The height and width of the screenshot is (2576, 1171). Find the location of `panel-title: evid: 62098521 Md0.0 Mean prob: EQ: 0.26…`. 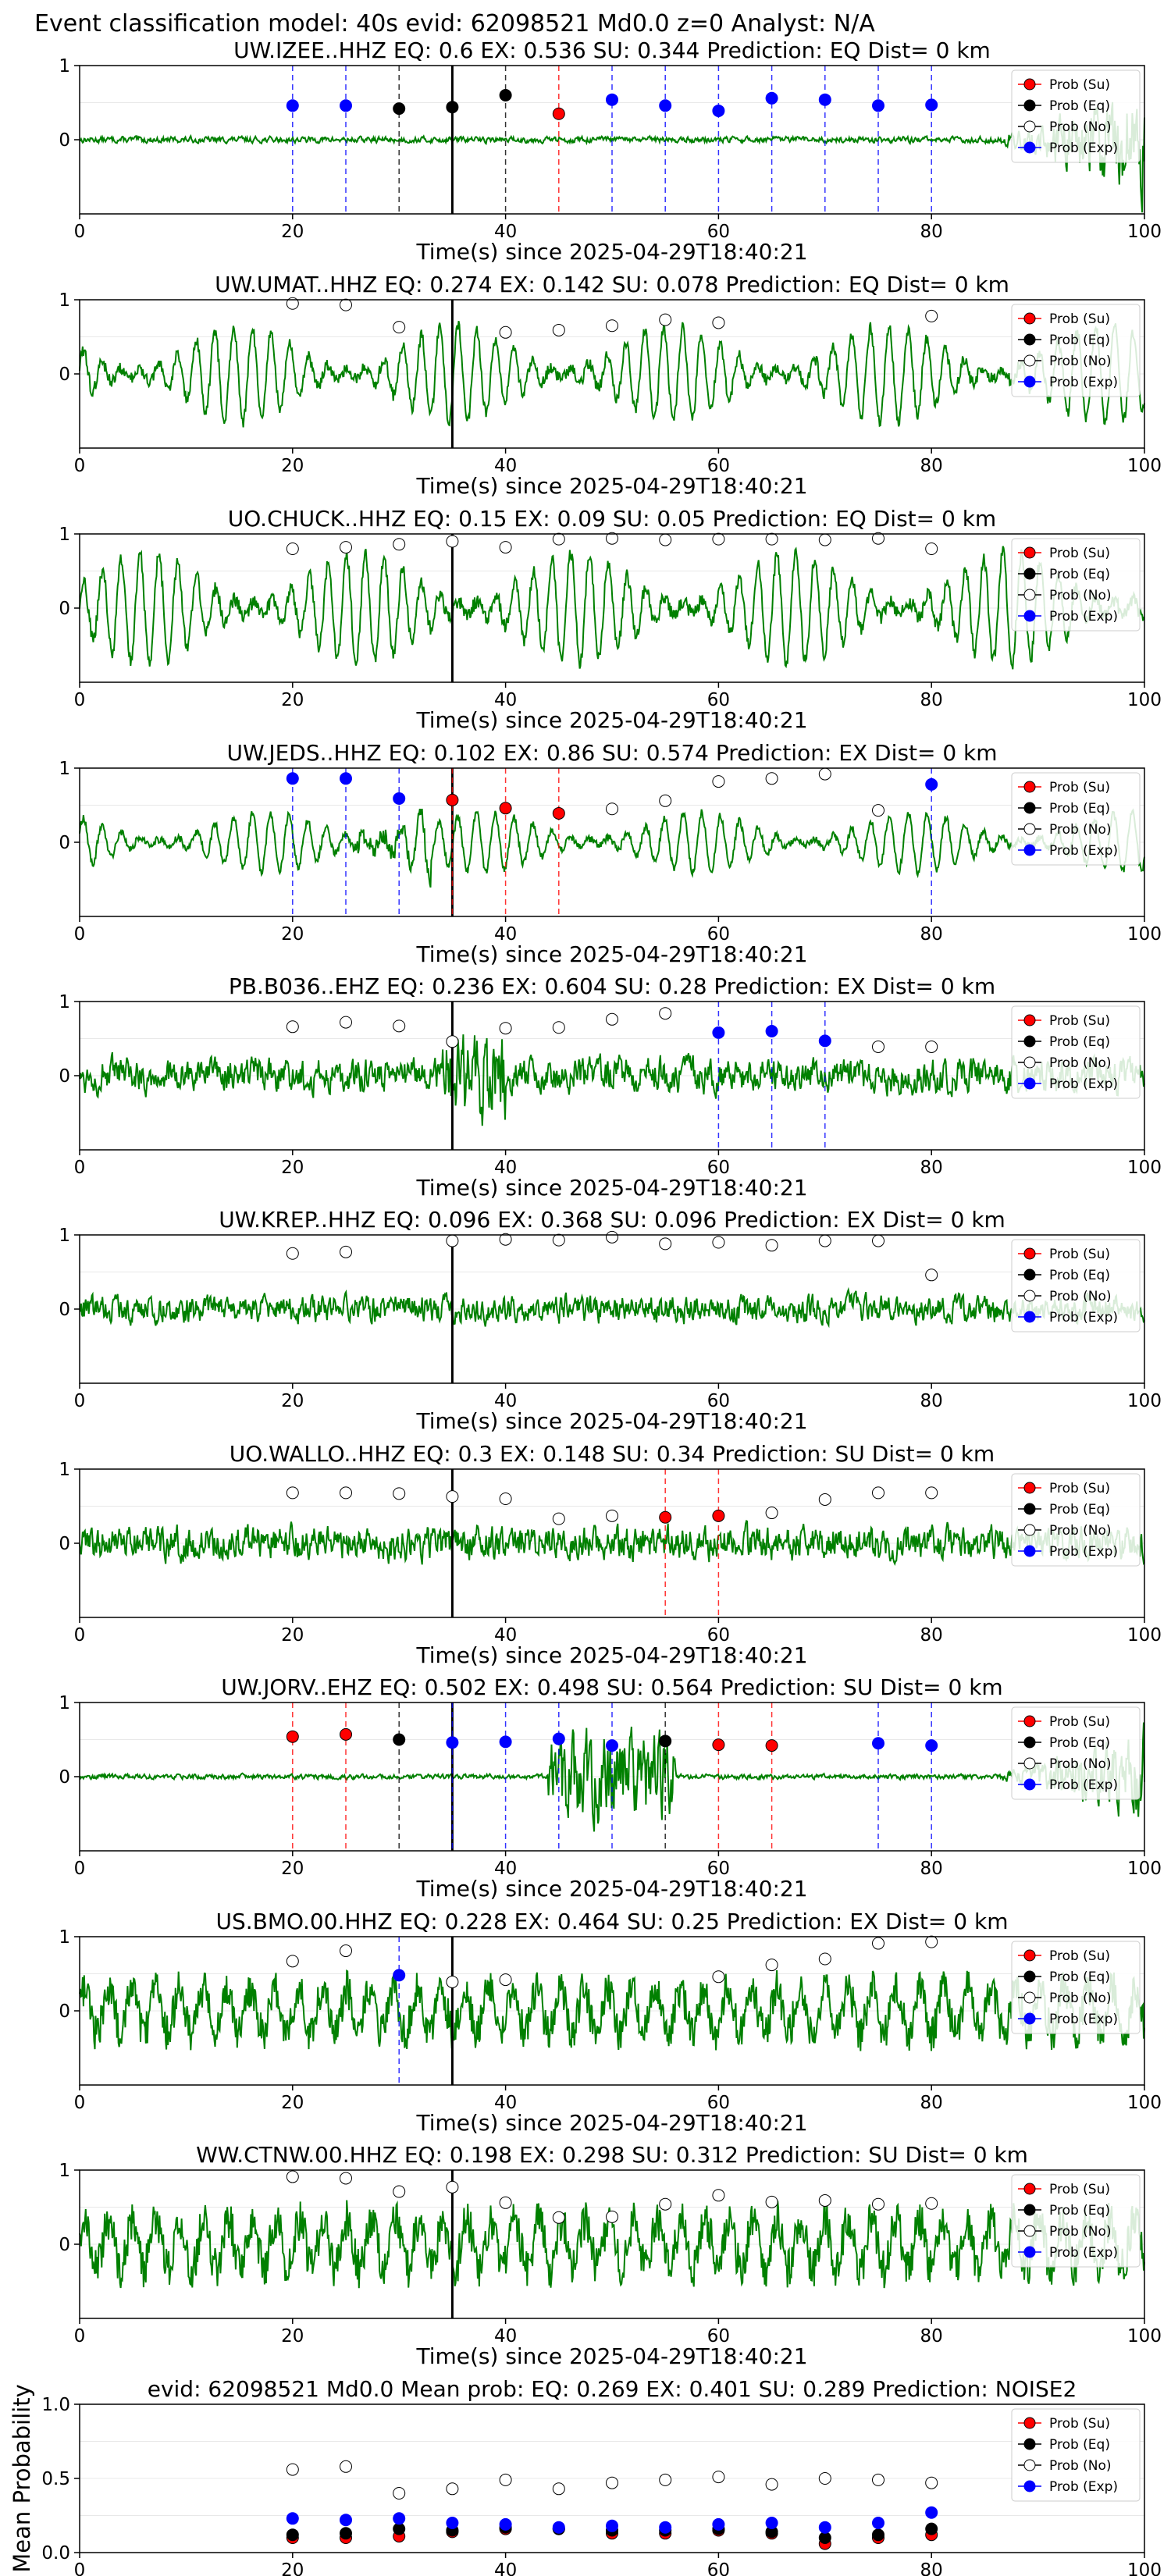

panel-title: evid: 62098521 Md0.0 Mean prob: EQ: 0.26… is located at coordinates (612, 2389).